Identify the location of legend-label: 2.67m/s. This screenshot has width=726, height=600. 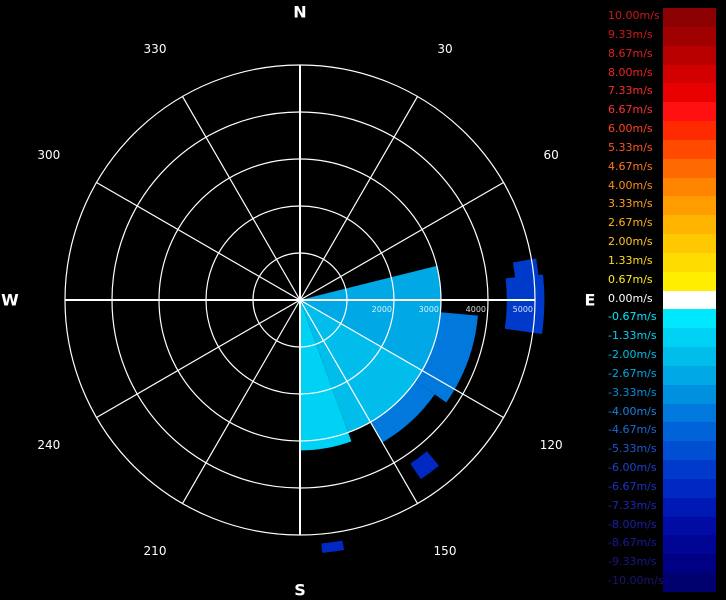
(630, 223).